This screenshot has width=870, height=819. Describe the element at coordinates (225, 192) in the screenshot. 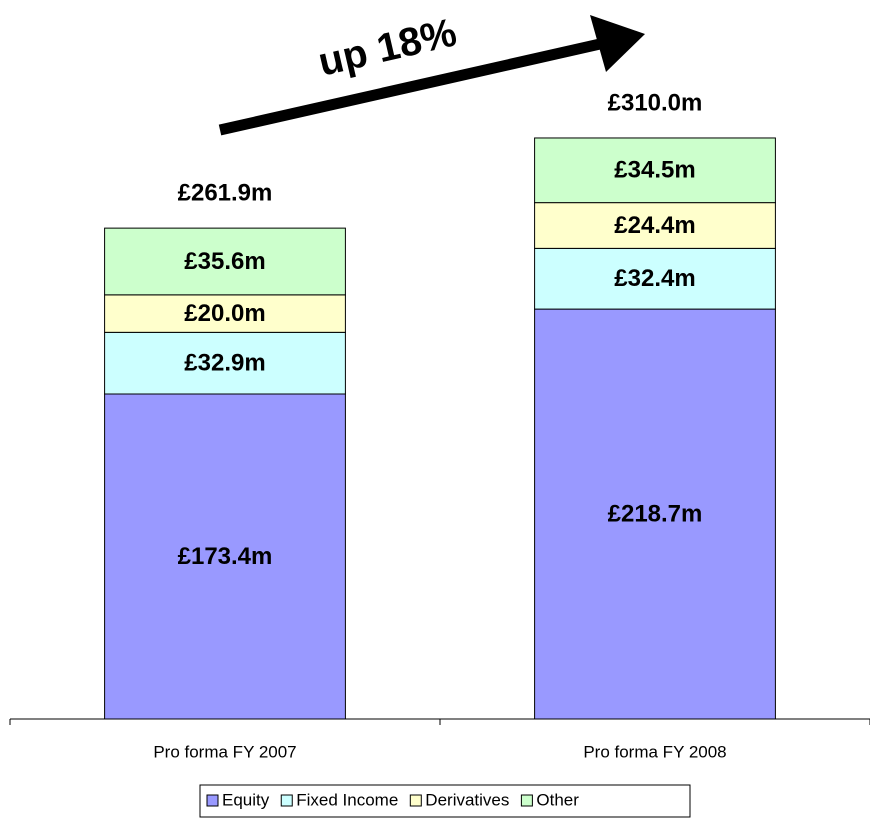

I see `total-label: £261.9m` at that location.